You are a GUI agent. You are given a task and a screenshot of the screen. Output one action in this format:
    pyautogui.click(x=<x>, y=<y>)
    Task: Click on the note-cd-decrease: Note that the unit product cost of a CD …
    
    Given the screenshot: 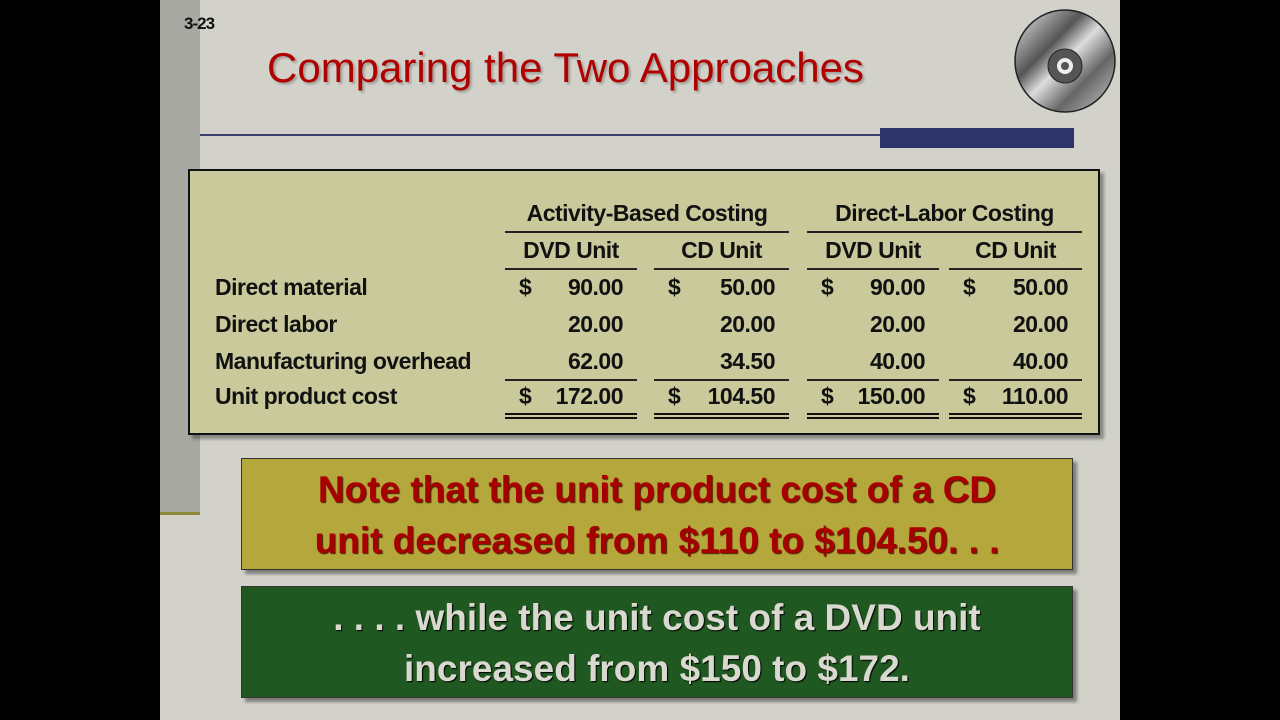 What is the action you would take?
    pyautogui.click(x=657, y=514)
    